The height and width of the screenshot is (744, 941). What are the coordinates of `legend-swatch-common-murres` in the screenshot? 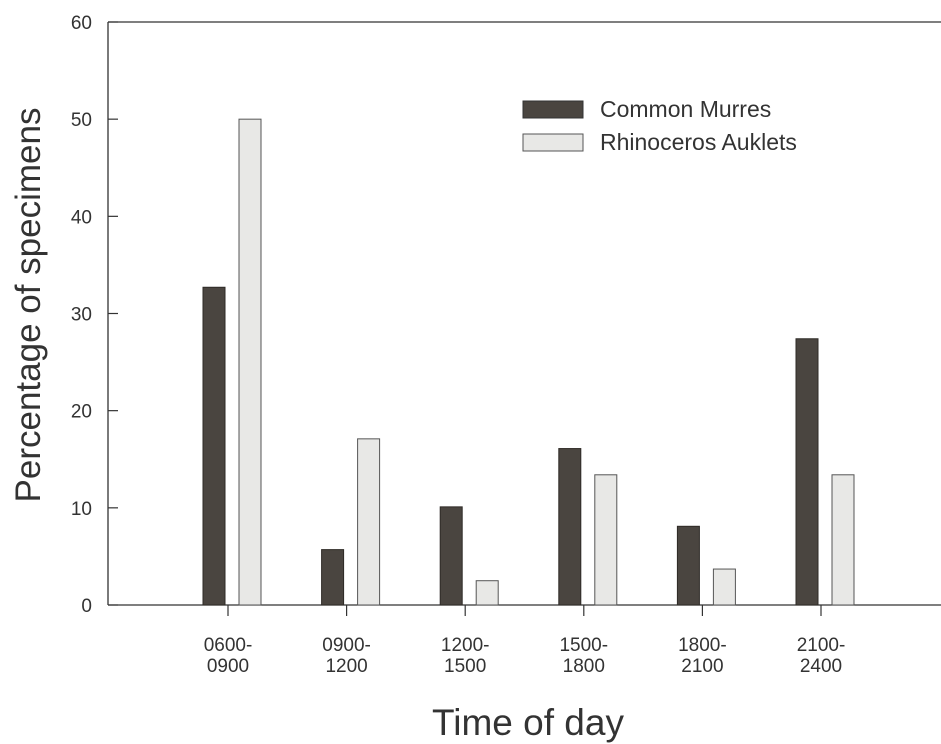 It's located at (553, 109).